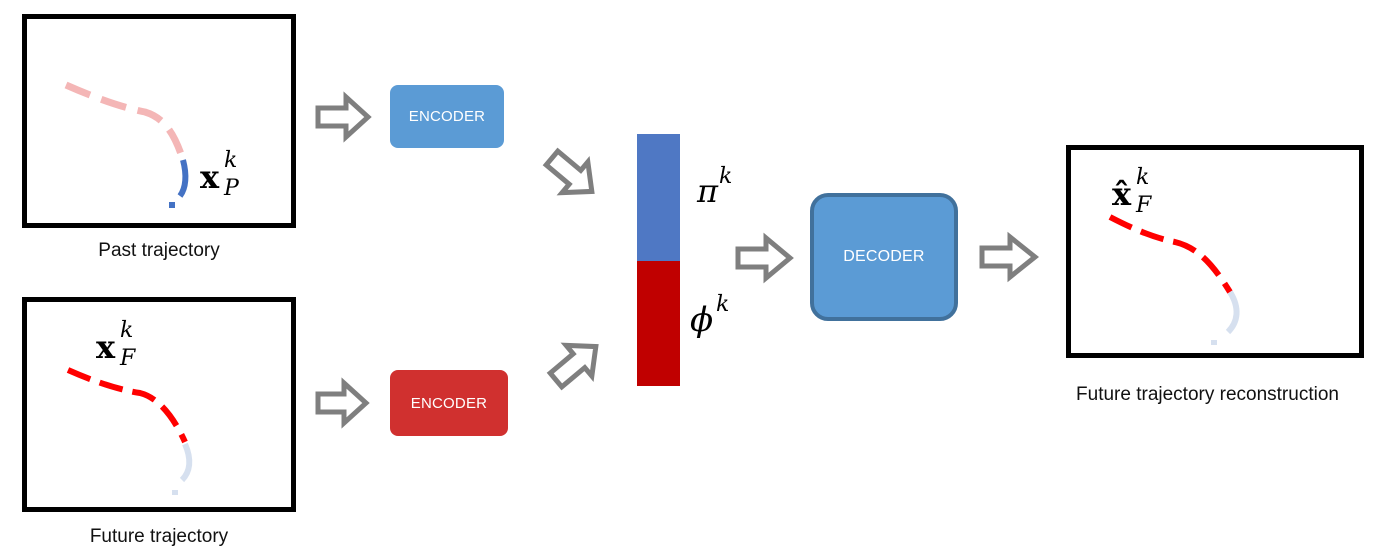  What do you see at coordinates (658, 323) in the screenshot?
I see `latent-phi-segment` at bounding box center [658, 323].